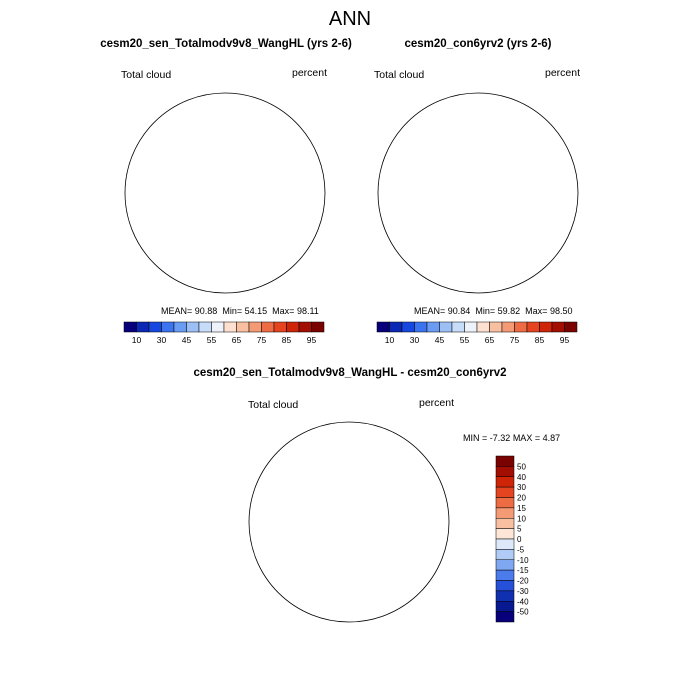 This screenshot has height=700, width=700. I want to click on panel3-colorbar-tick-label: 40, so click(521, 477).